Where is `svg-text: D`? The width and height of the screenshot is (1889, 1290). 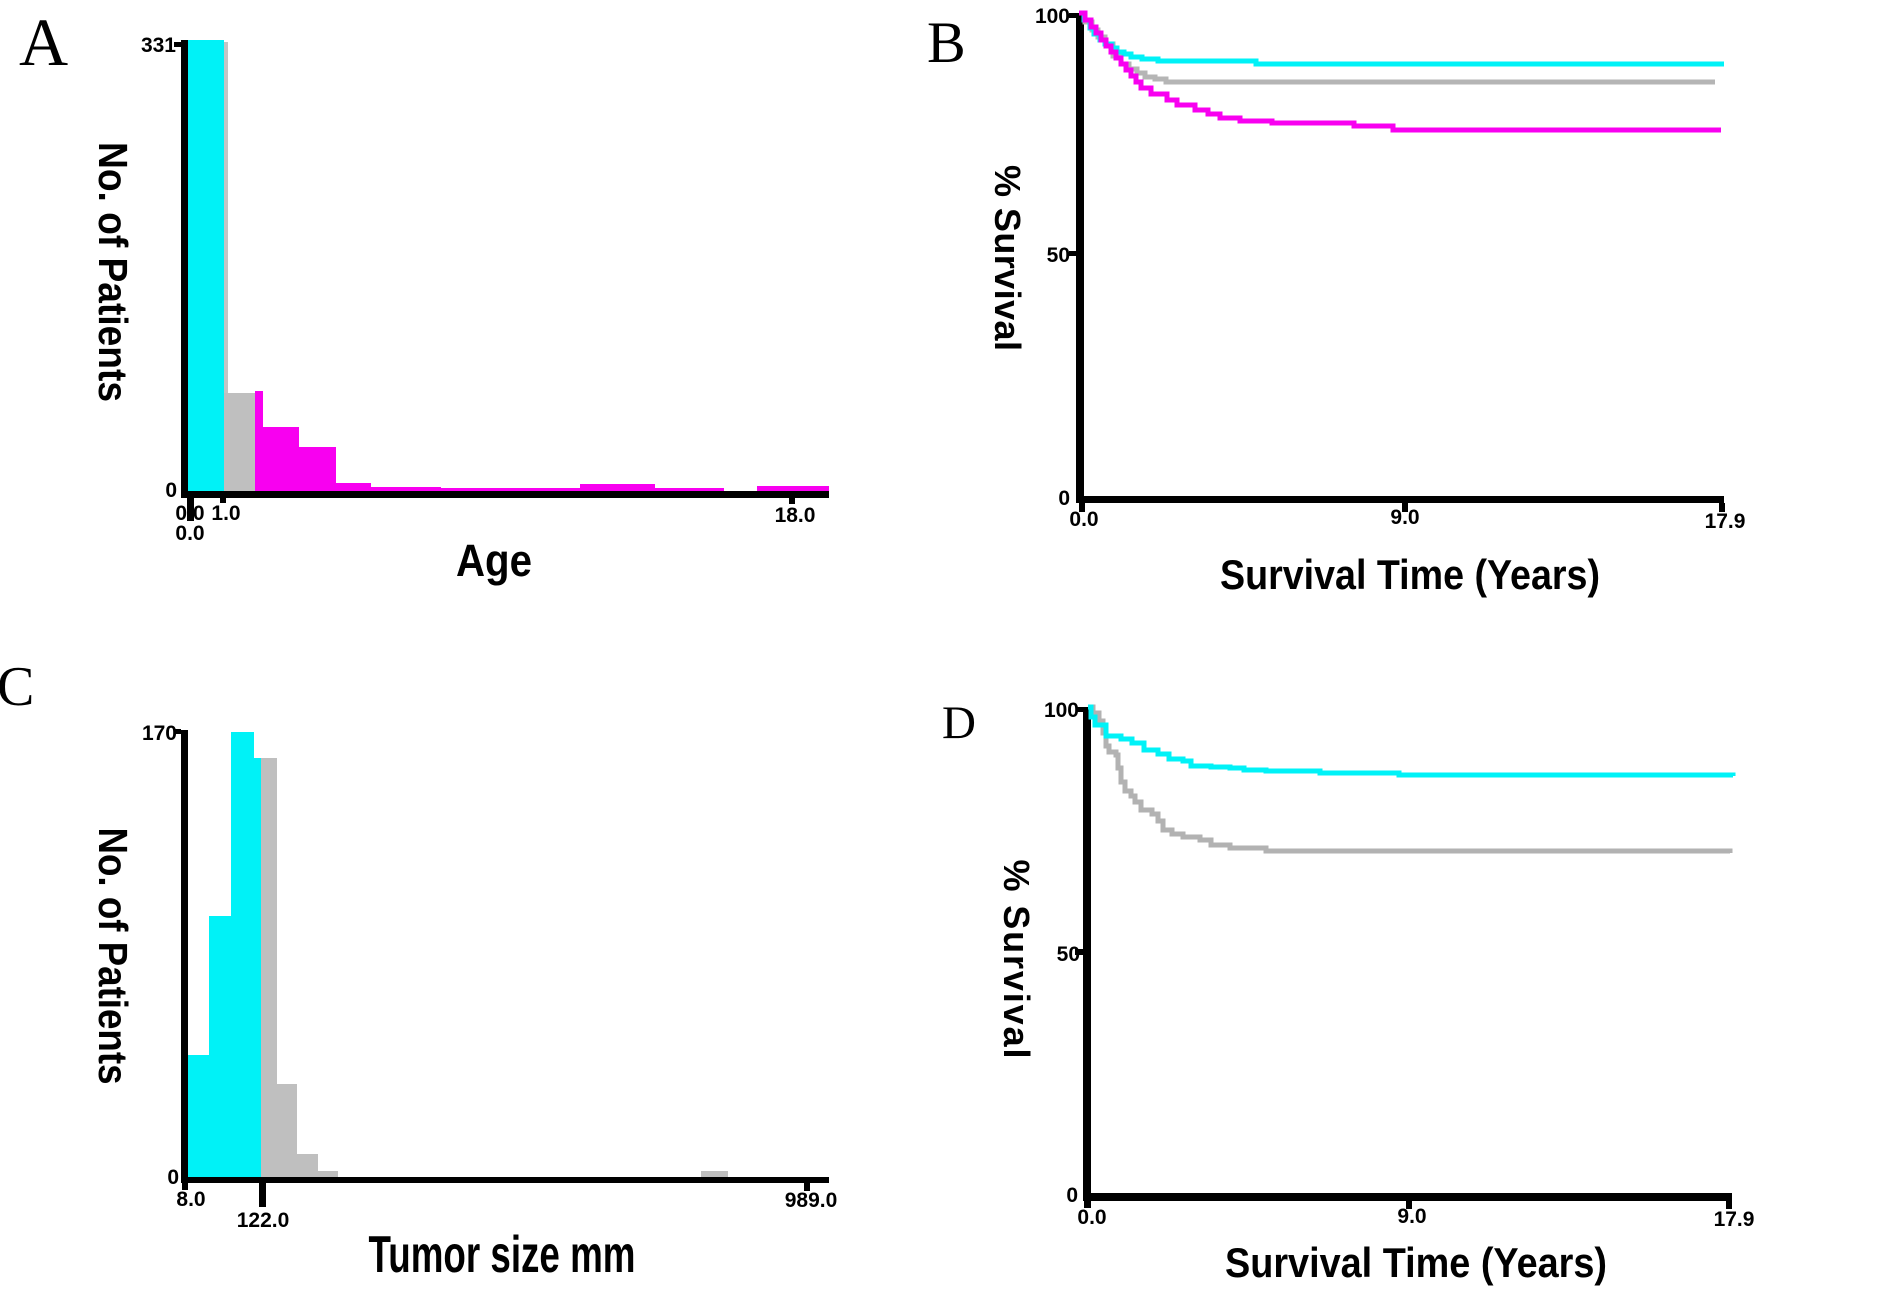 svg-text: D is located at coordinates (959, 723).